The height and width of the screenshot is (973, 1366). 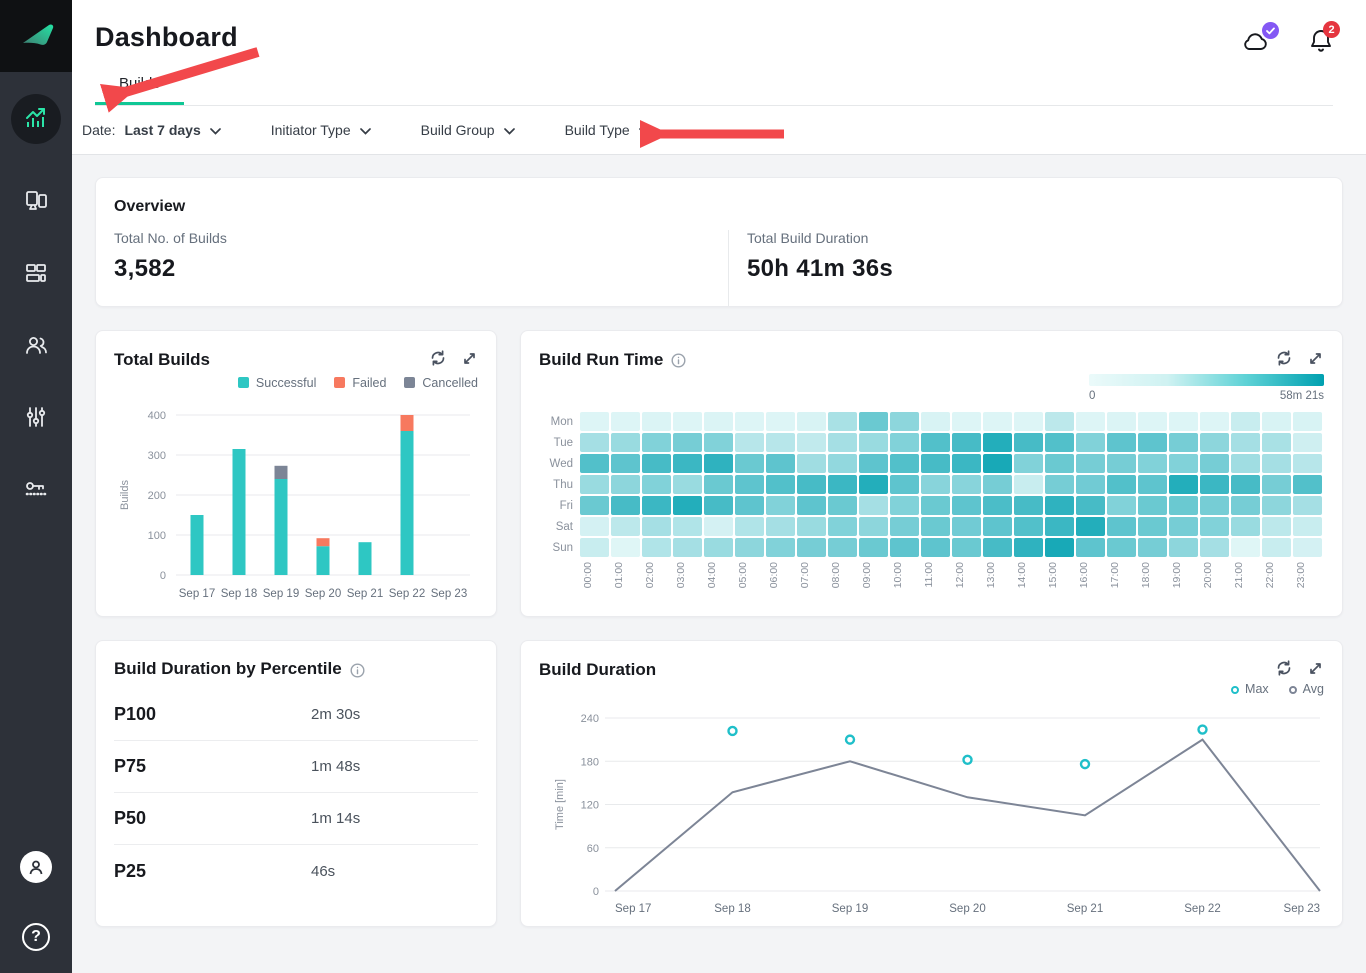 I want to click on sidebar-item-apps, so click(x=36, y=201).